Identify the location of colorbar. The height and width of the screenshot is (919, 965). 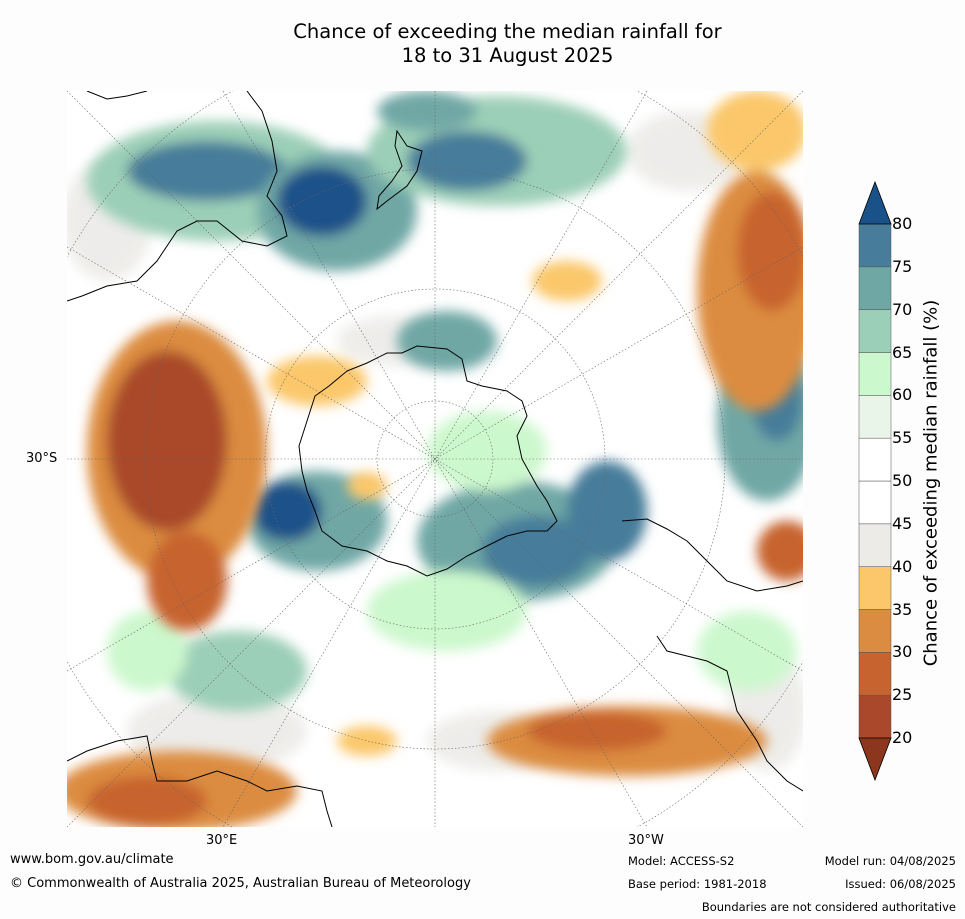
(875, 481).